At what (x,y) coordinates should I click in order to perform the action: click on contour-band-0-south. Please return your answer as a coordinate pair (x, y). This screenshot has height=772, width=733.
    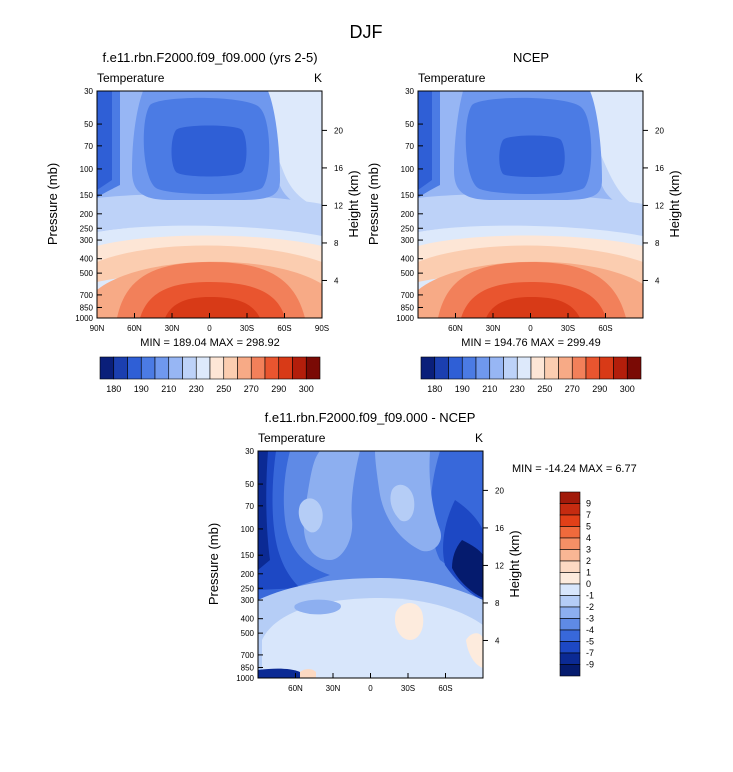
    Looking at the image, I should click on (474, 650).